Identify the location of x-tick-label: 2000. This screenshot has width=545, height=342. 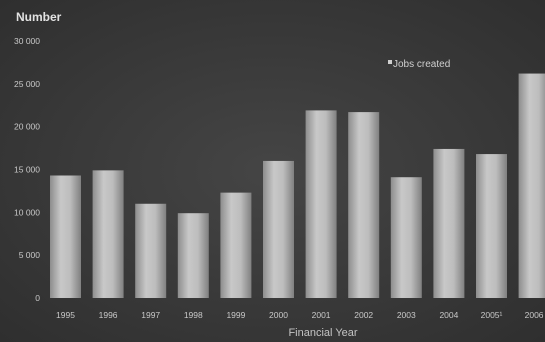
(278, 315).